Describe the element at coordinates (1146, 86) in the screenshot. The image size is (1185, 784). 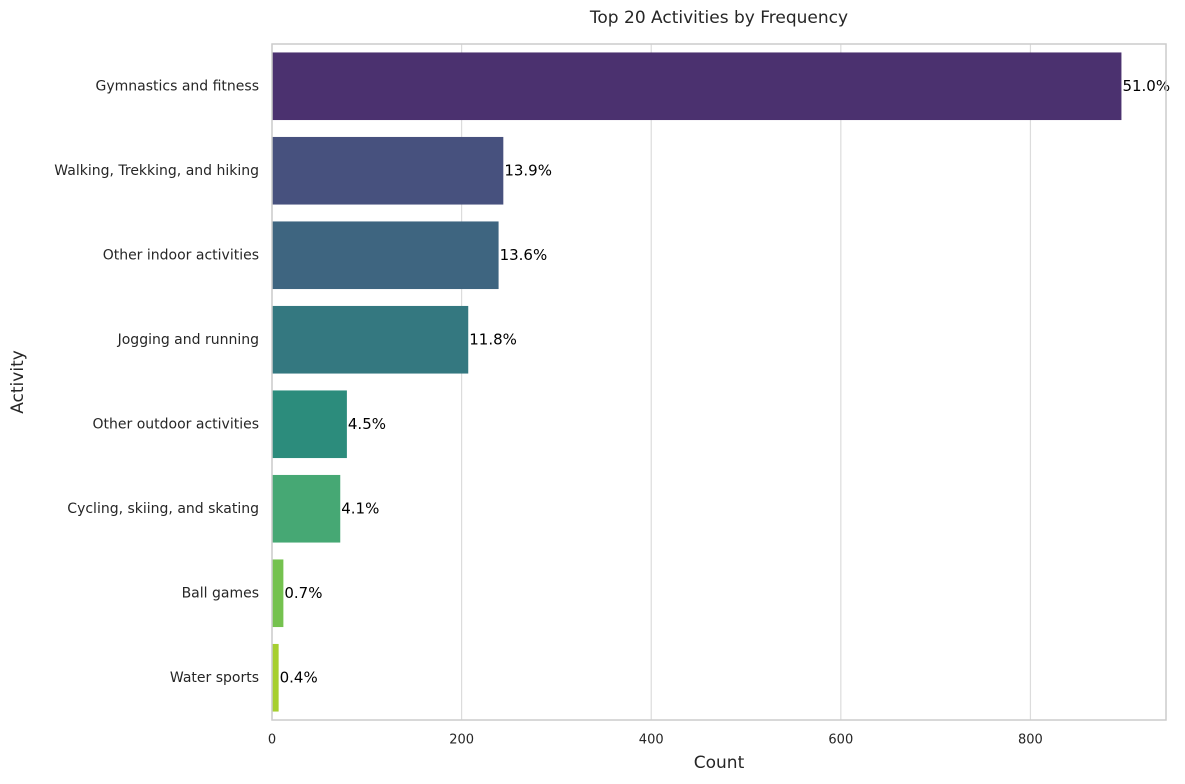
I see `value-label: 51.0%` at that location.